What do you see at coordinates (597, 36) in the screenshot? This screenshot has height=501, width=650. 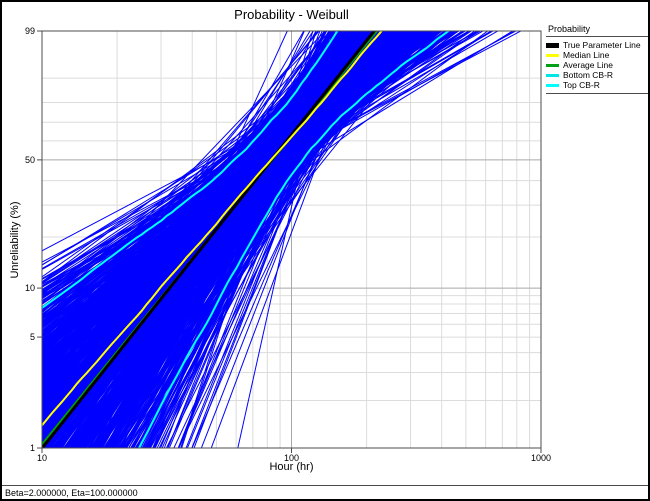 I see `legend-title-divider` at bounding box center [597, 36].